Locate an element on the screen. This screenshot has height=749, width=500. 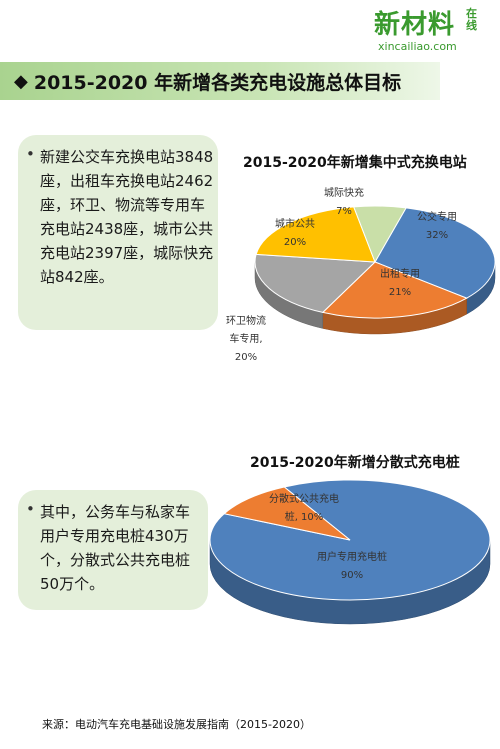
slice-label-1: 分散式公共充电桩, 10% is located at coordinates (304, 507).